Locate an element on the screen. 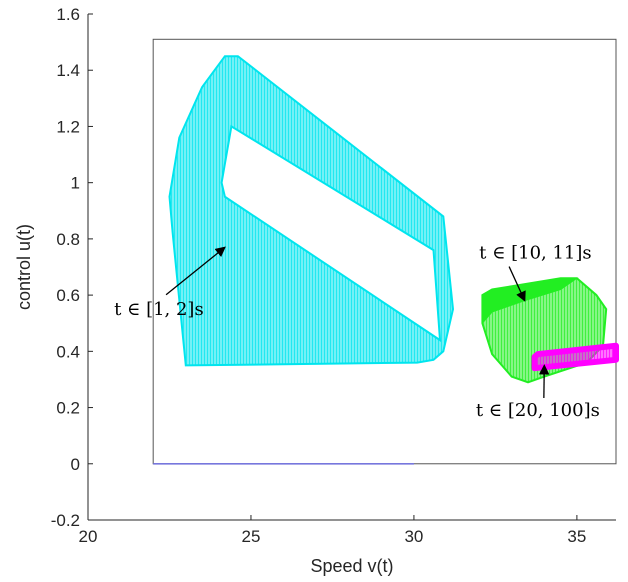  y-tick-label: 0 is located at coordinates (75, 464).